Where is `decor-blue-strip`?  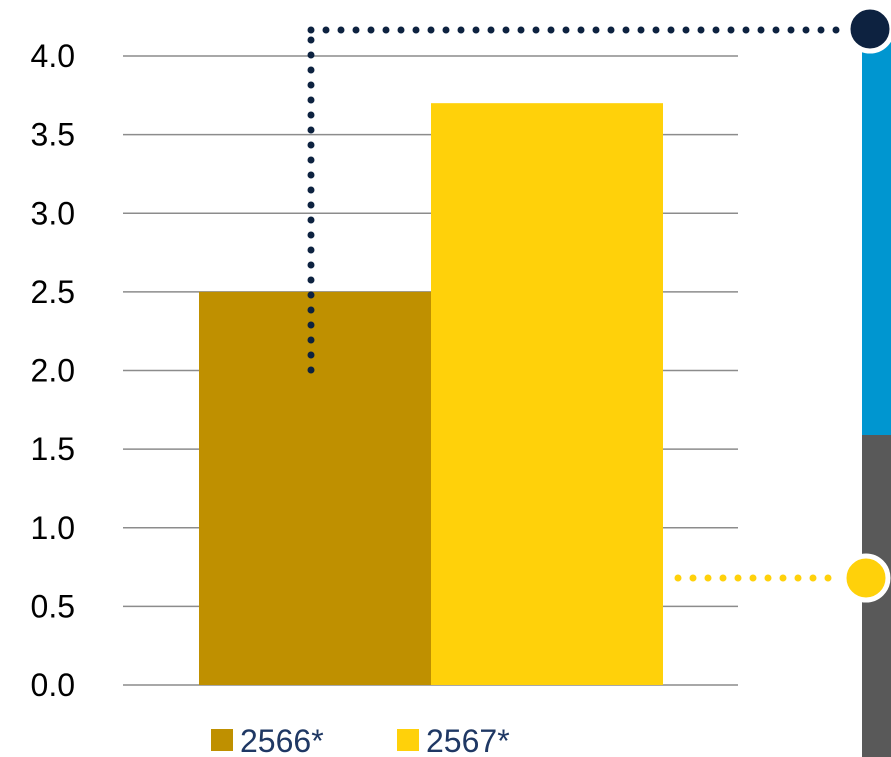 decor-blue-strip is located at coordinates (876, 237).